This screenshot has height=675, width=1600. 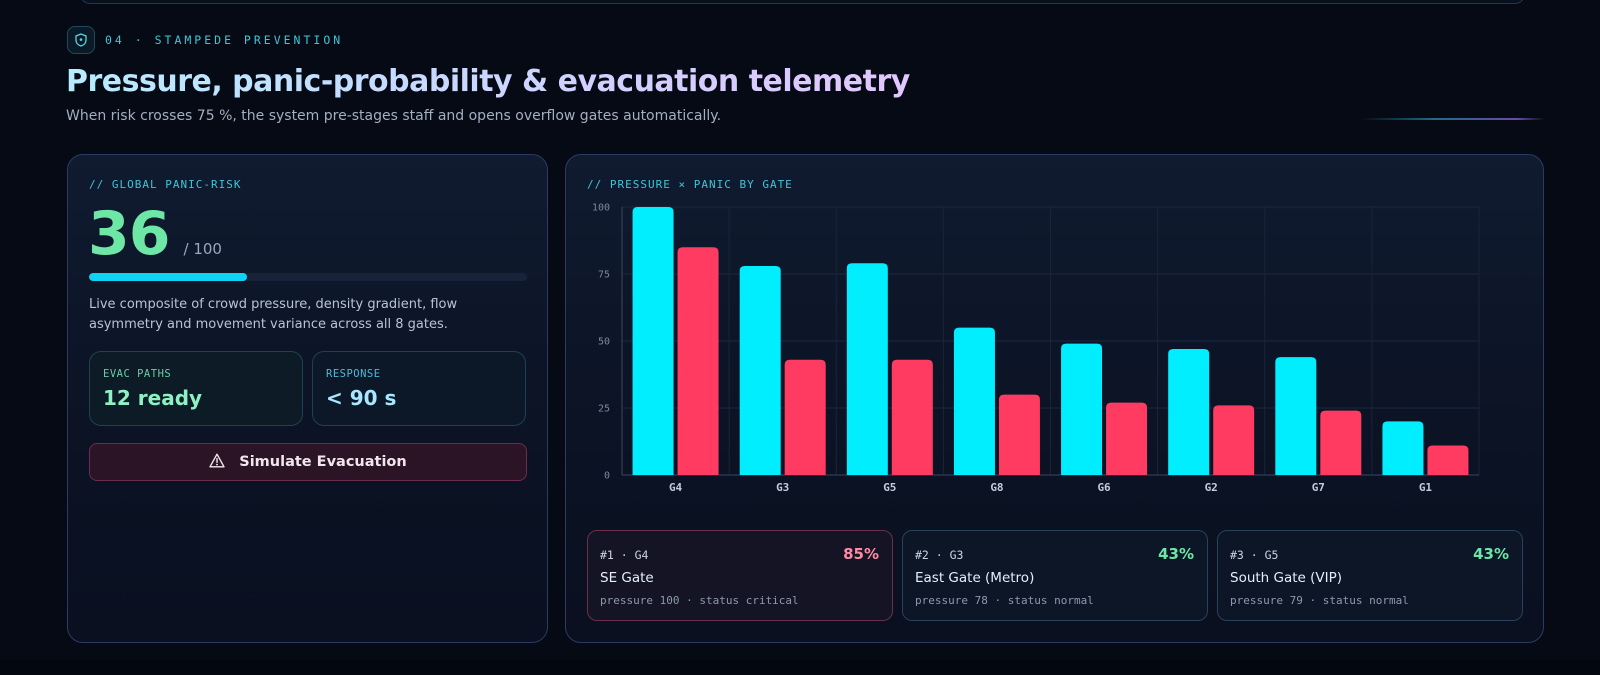 What do you see at coordinates (1104, 487) in the screenshot?
I see `chart-x-tick-label: G6` at bounding box center [1104, 487].